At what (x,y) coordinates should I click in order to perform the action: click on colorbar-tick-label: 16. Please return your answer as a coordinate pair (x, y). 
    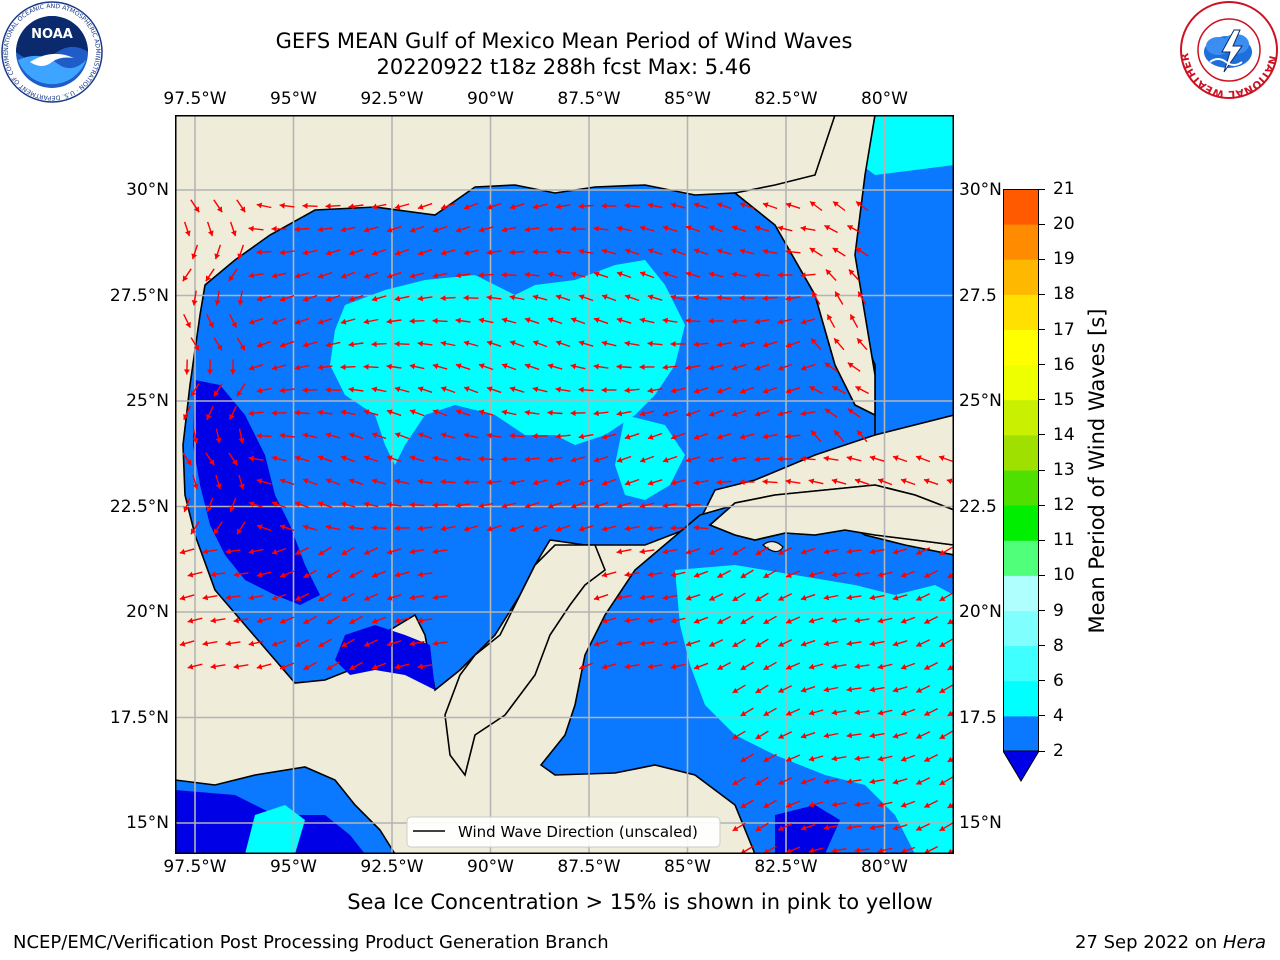
    Looking at the image, I should click on (1064, 364).